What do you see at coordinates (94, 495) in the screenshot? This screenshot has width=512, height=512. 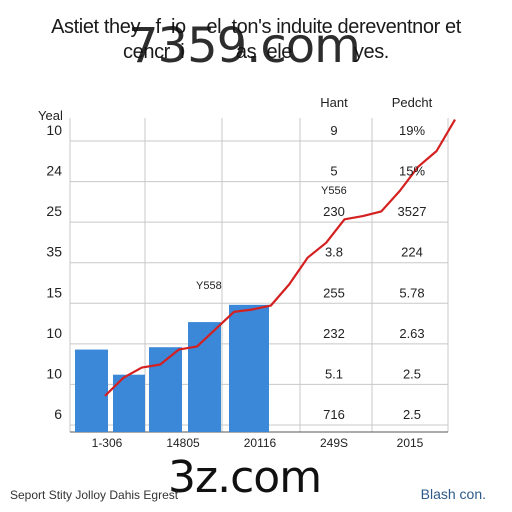 I see `footer-caption: Seport Stity Jolloy Dahis Egrest` at bounding box center [94, 495].